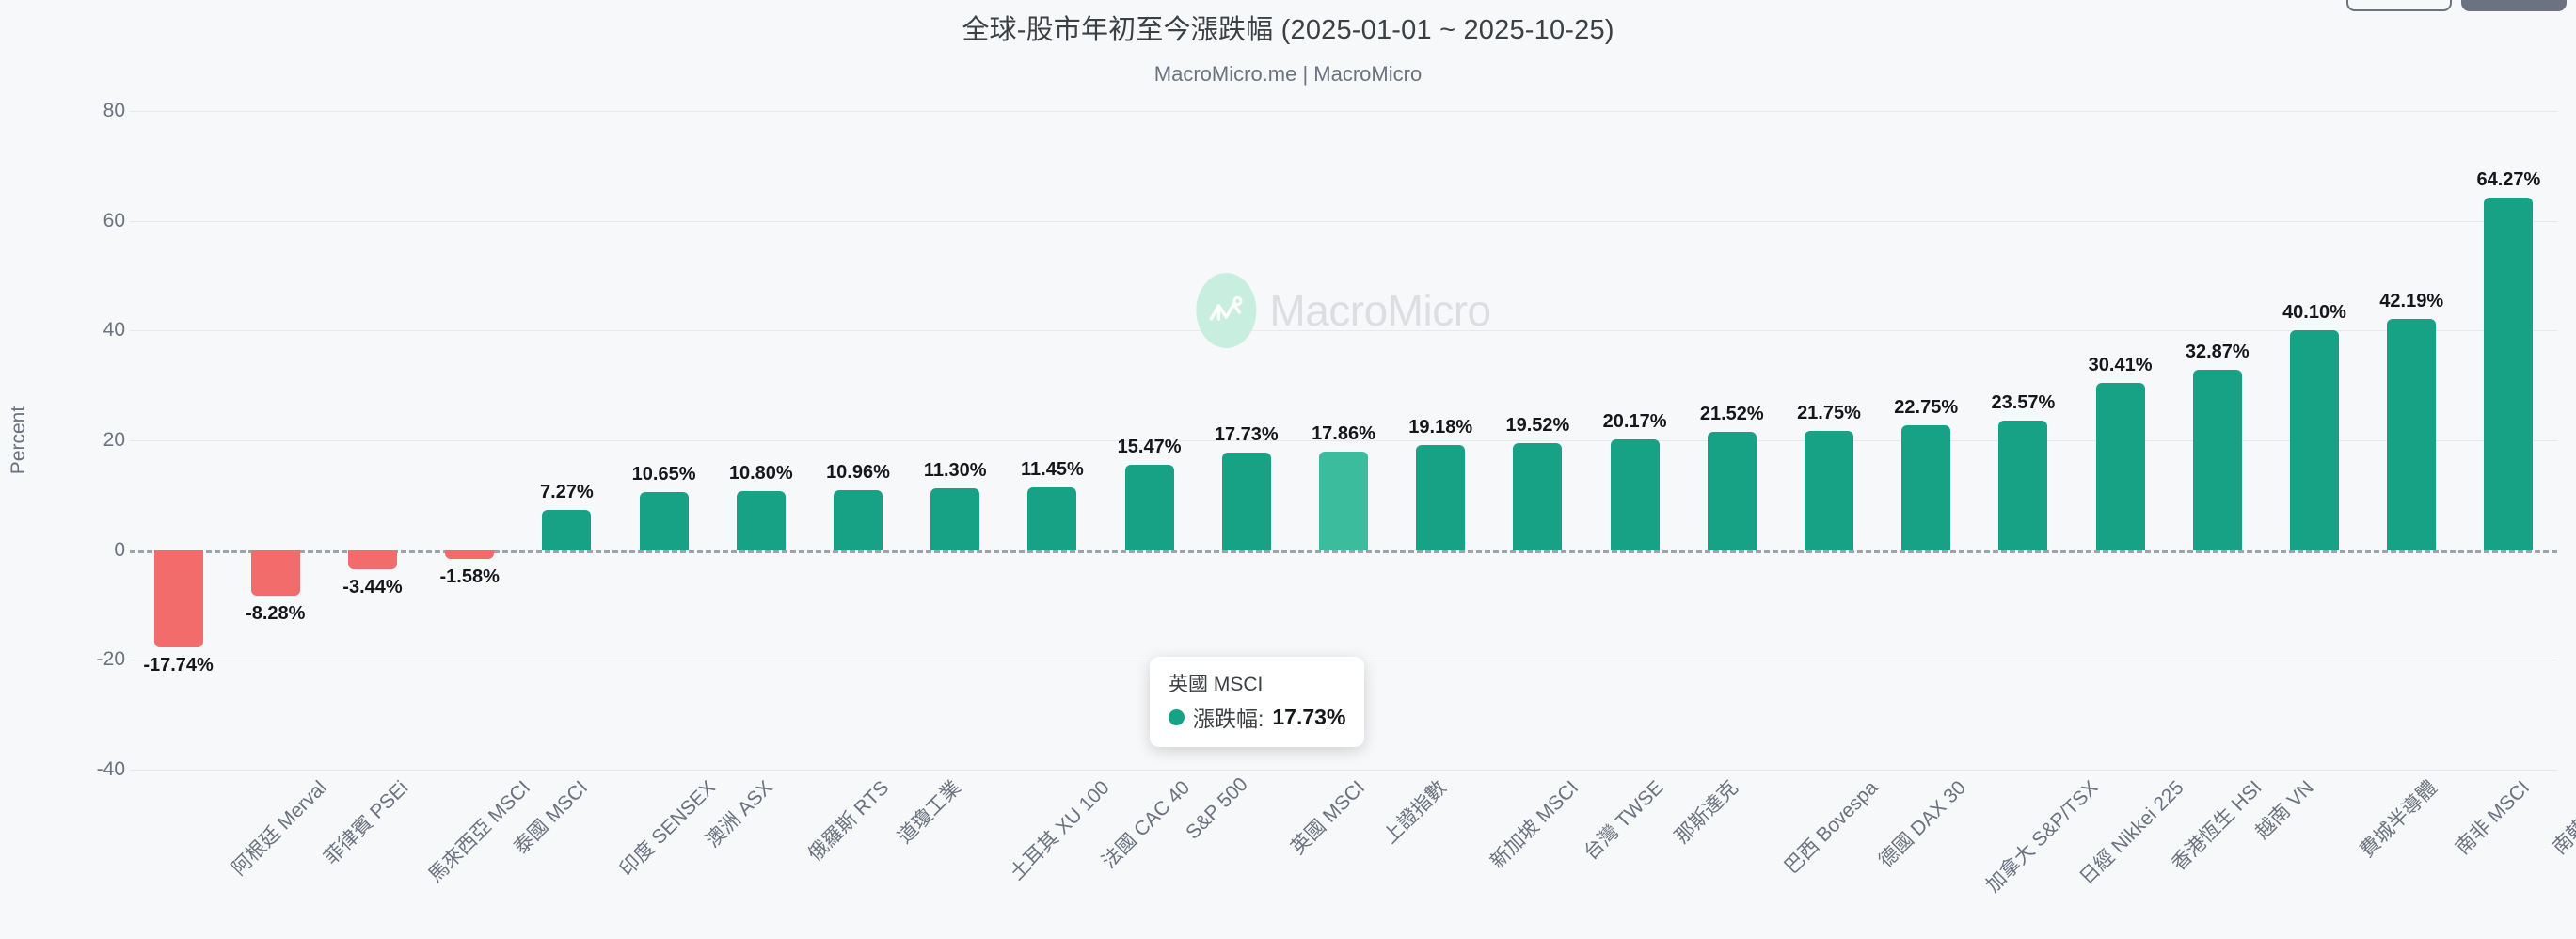 The height and width of the screenshot is (939, 2576). I want to click on bar-slot: 64.27%, so click(2508, 440).